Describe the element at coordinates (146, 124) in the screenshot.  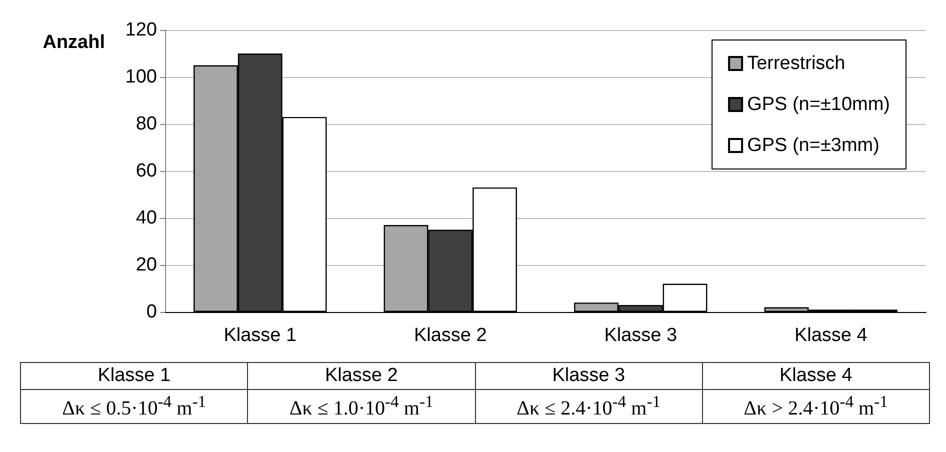
I see `y-tick-label: 80` at that location.